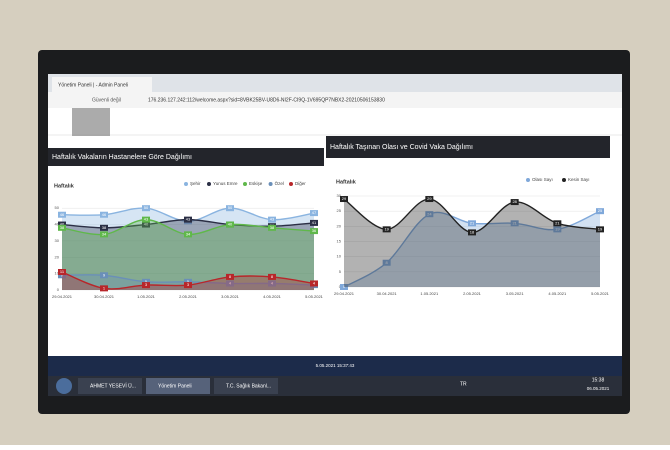  Describe the element at coordinates (598, 388) in the screenshot. I see `date: 06.05.2021` at that location.